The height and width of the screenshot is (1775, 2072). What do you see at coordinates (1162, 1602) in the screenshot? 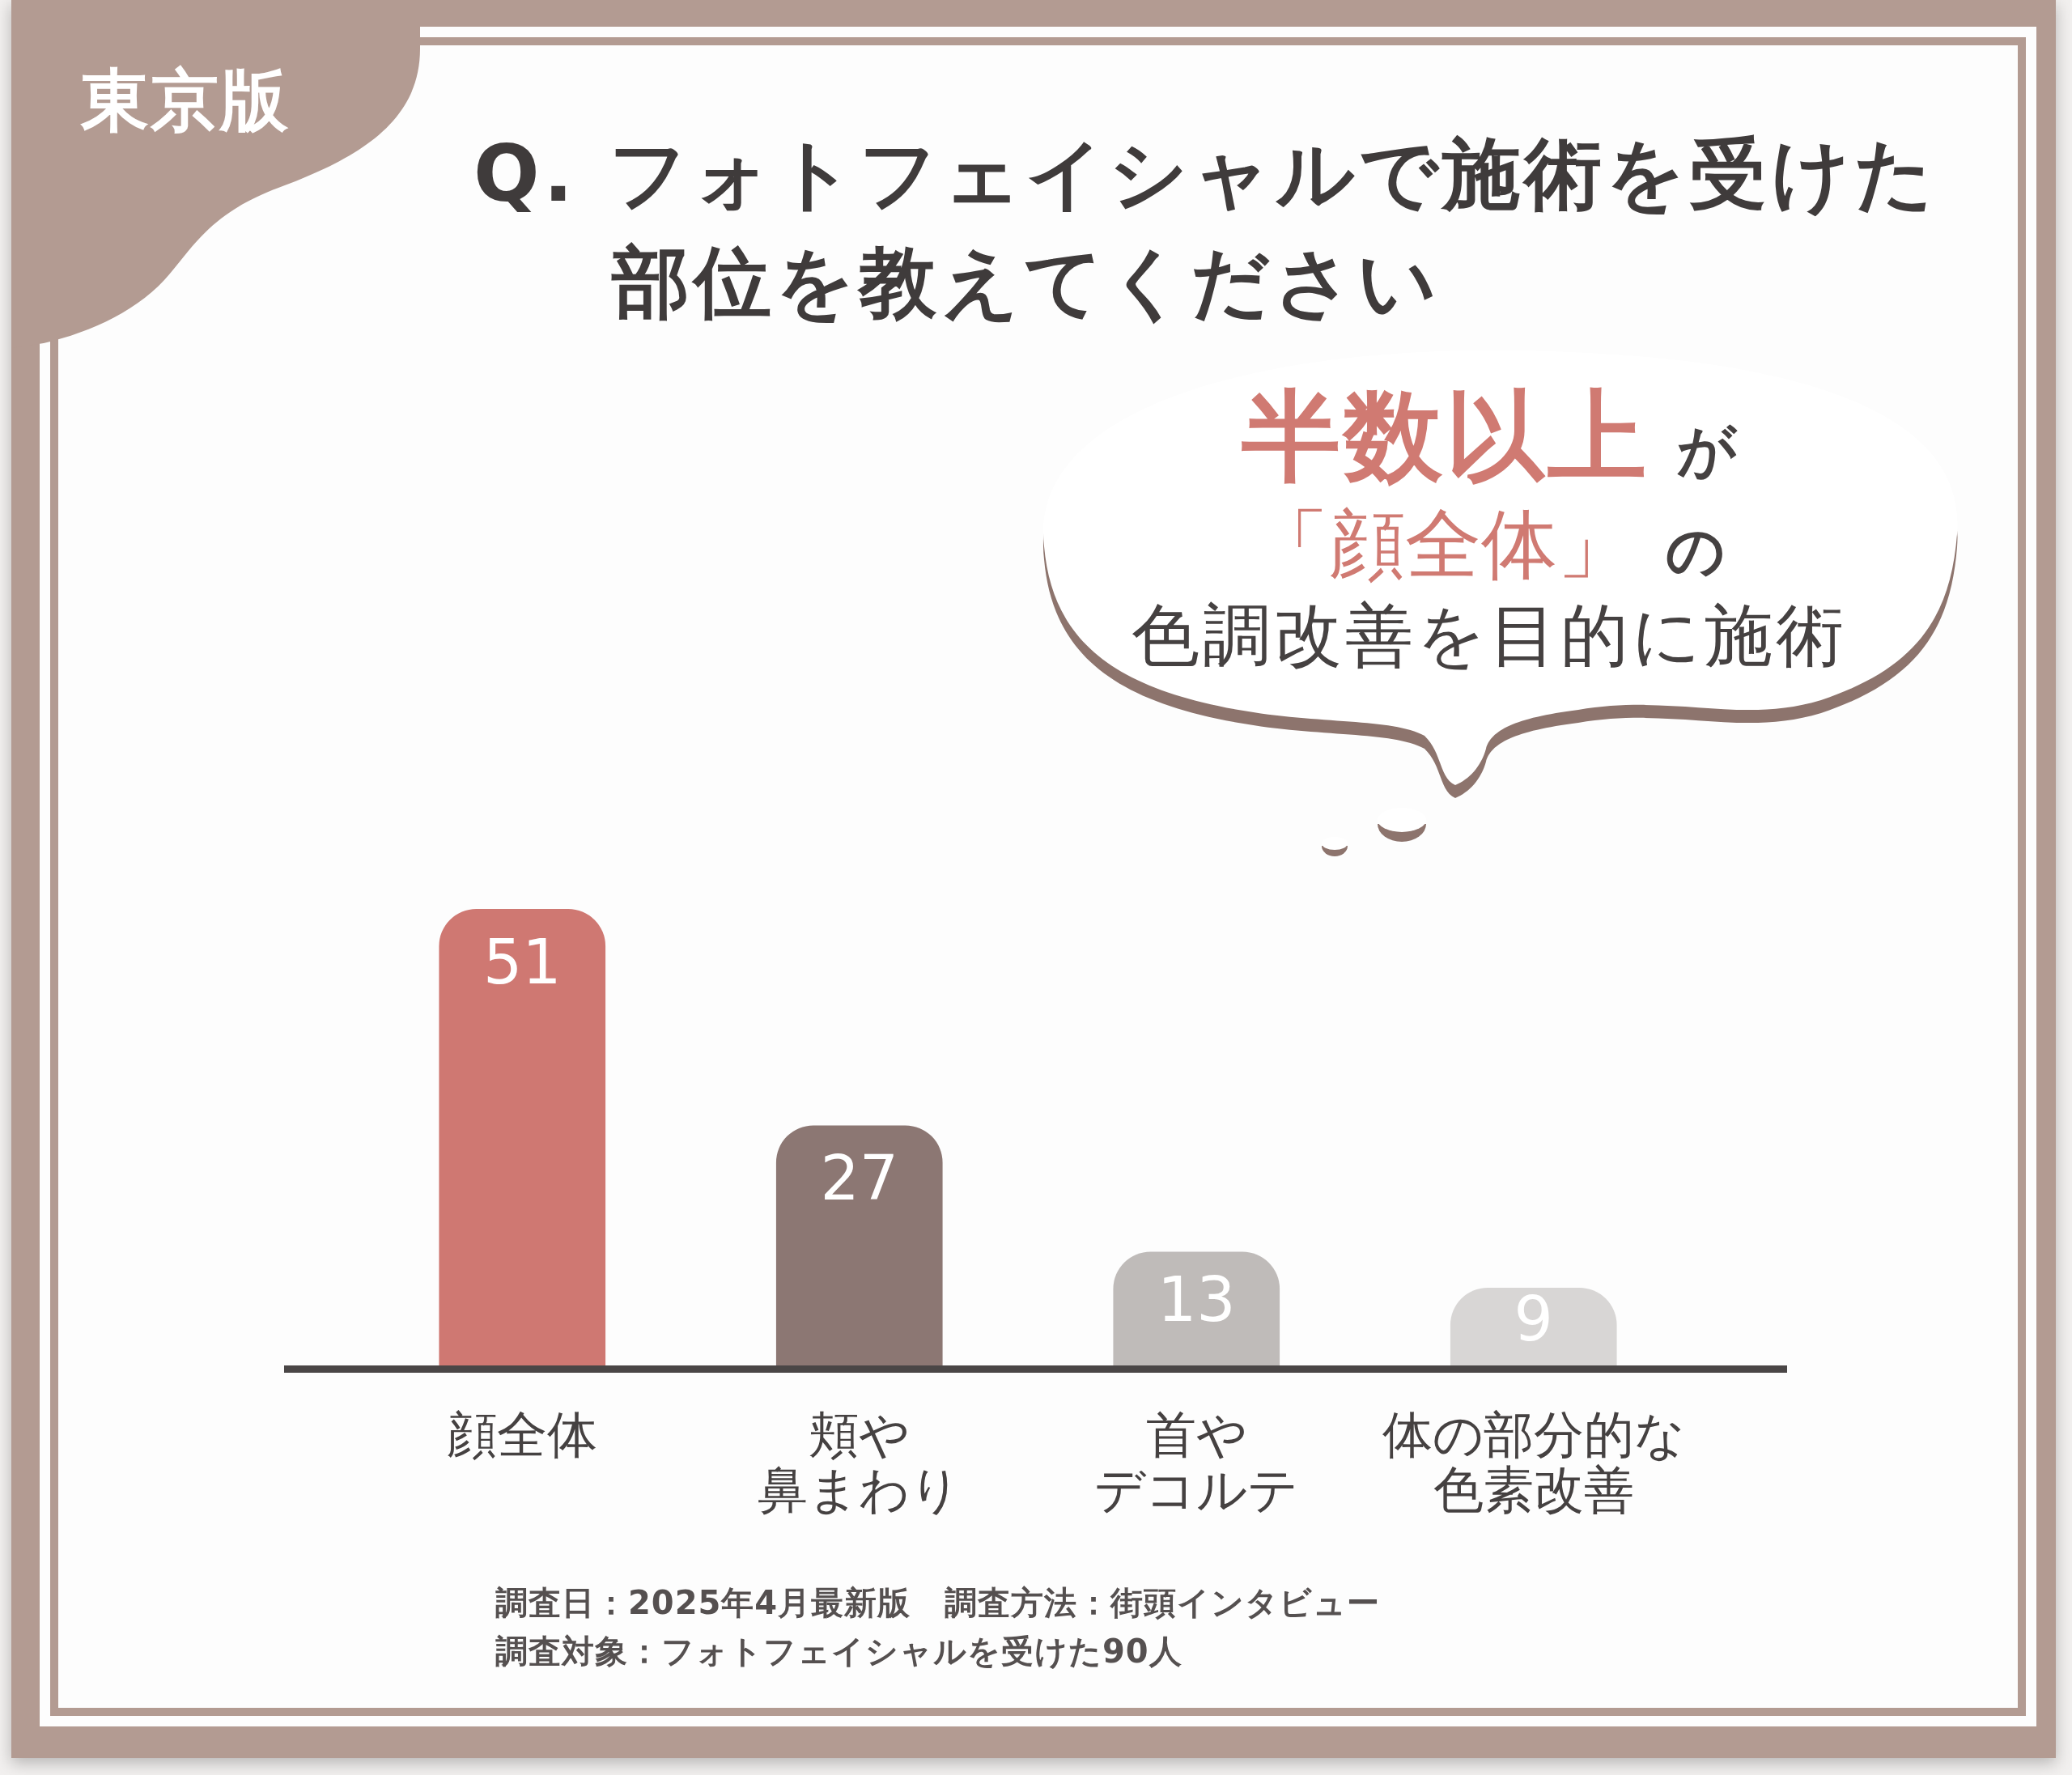
I see `text: 調査方法：街頭インタビュー` at bounding box center [1162, 1602].